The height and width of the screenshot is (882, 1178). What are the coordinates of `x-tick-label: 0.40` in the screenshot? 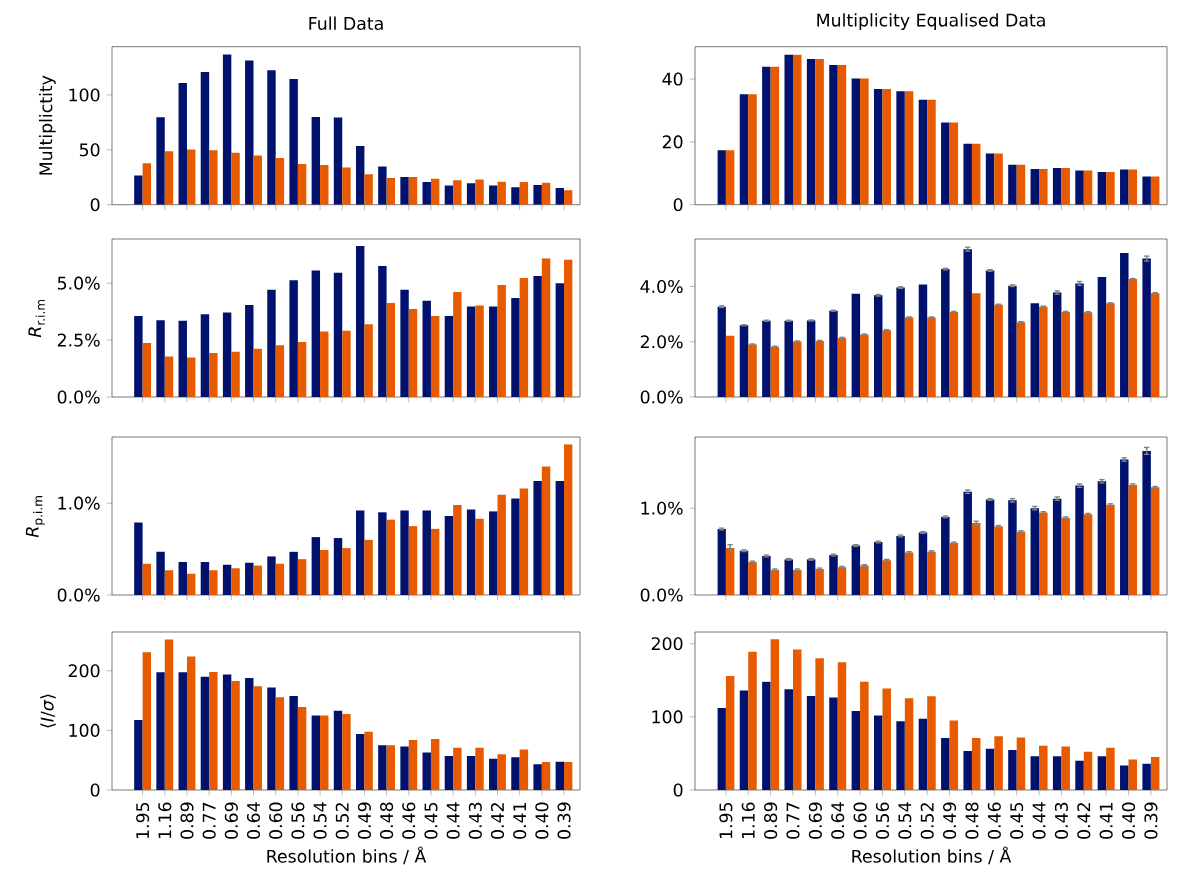 It's located at (1128, 820).